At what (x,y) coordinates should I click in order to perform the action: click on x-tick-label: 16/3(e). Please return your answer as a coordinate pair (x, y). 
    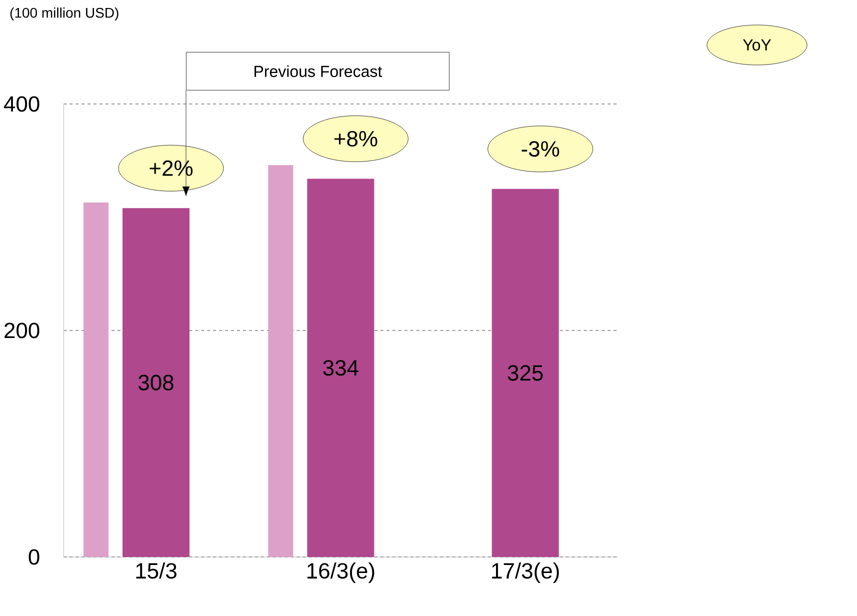
    Looking at the image, I should click on (340, 573).